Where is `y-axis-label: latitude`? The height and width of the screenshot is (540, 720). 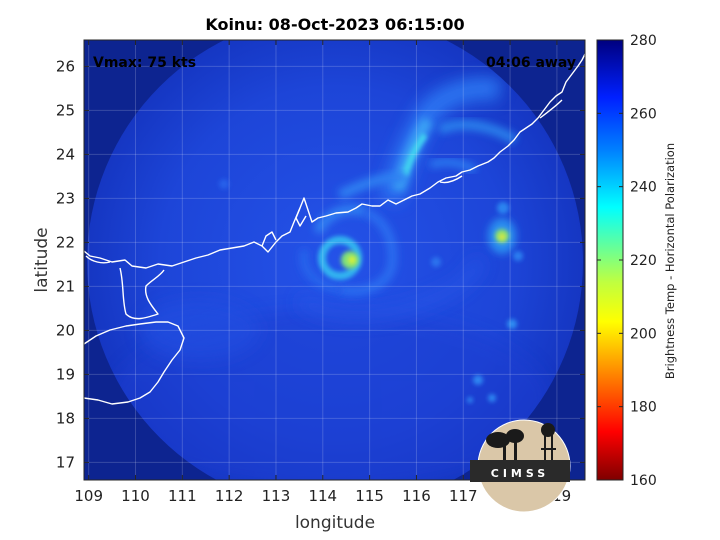
y-axis-label: latitude is located at coordinates (42, 259).